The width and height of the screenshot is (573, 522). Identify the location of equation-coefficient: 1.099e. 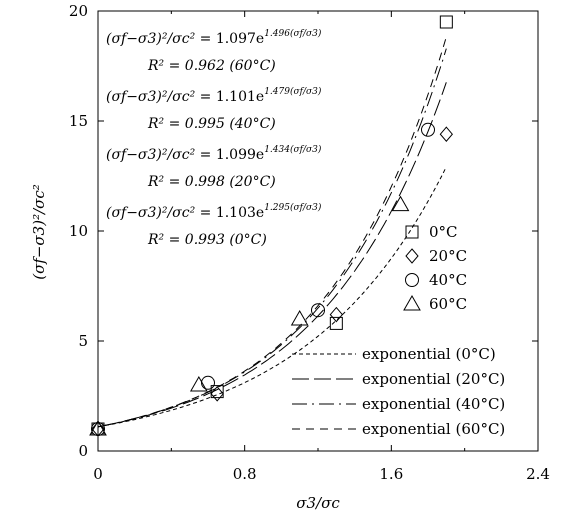
(240, 155).